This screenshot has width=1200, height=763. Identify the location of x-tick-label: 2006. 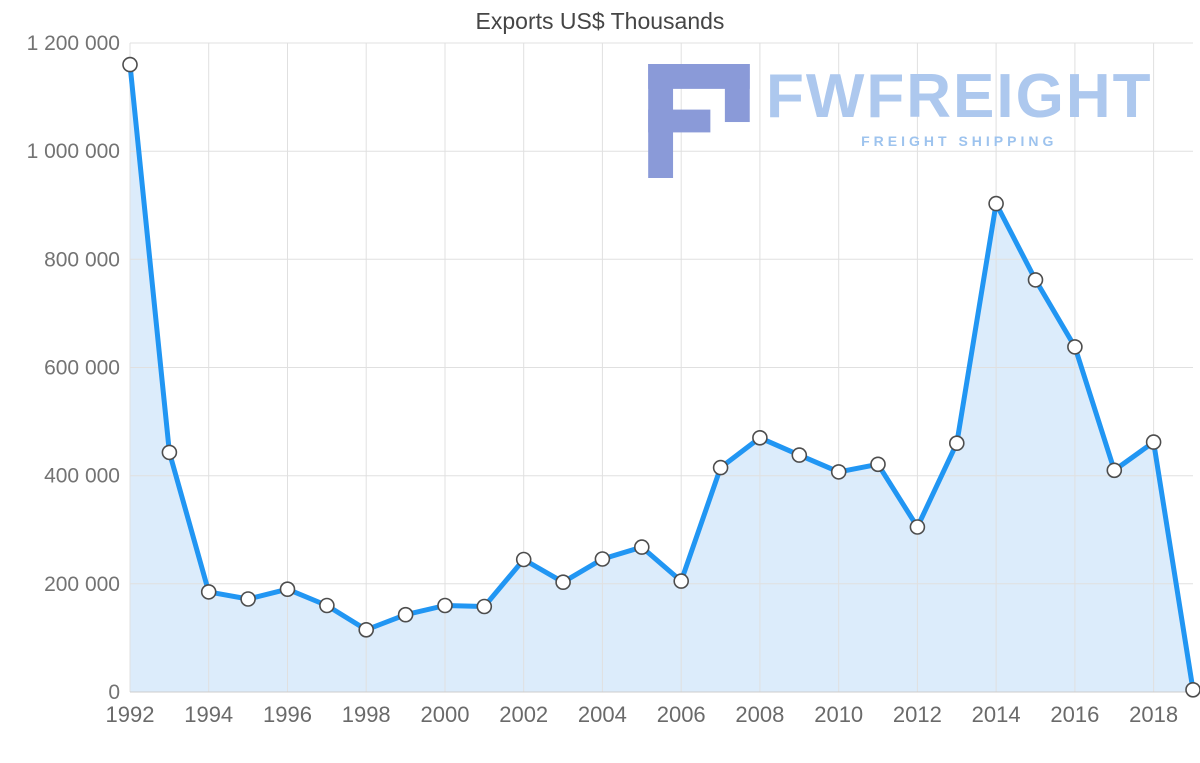
(681, 714).